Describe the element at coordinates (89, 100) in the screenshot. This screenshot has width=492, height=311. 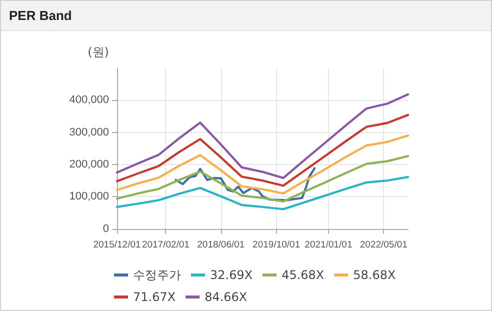
I see `y-tick-label: 400,000` at that location.